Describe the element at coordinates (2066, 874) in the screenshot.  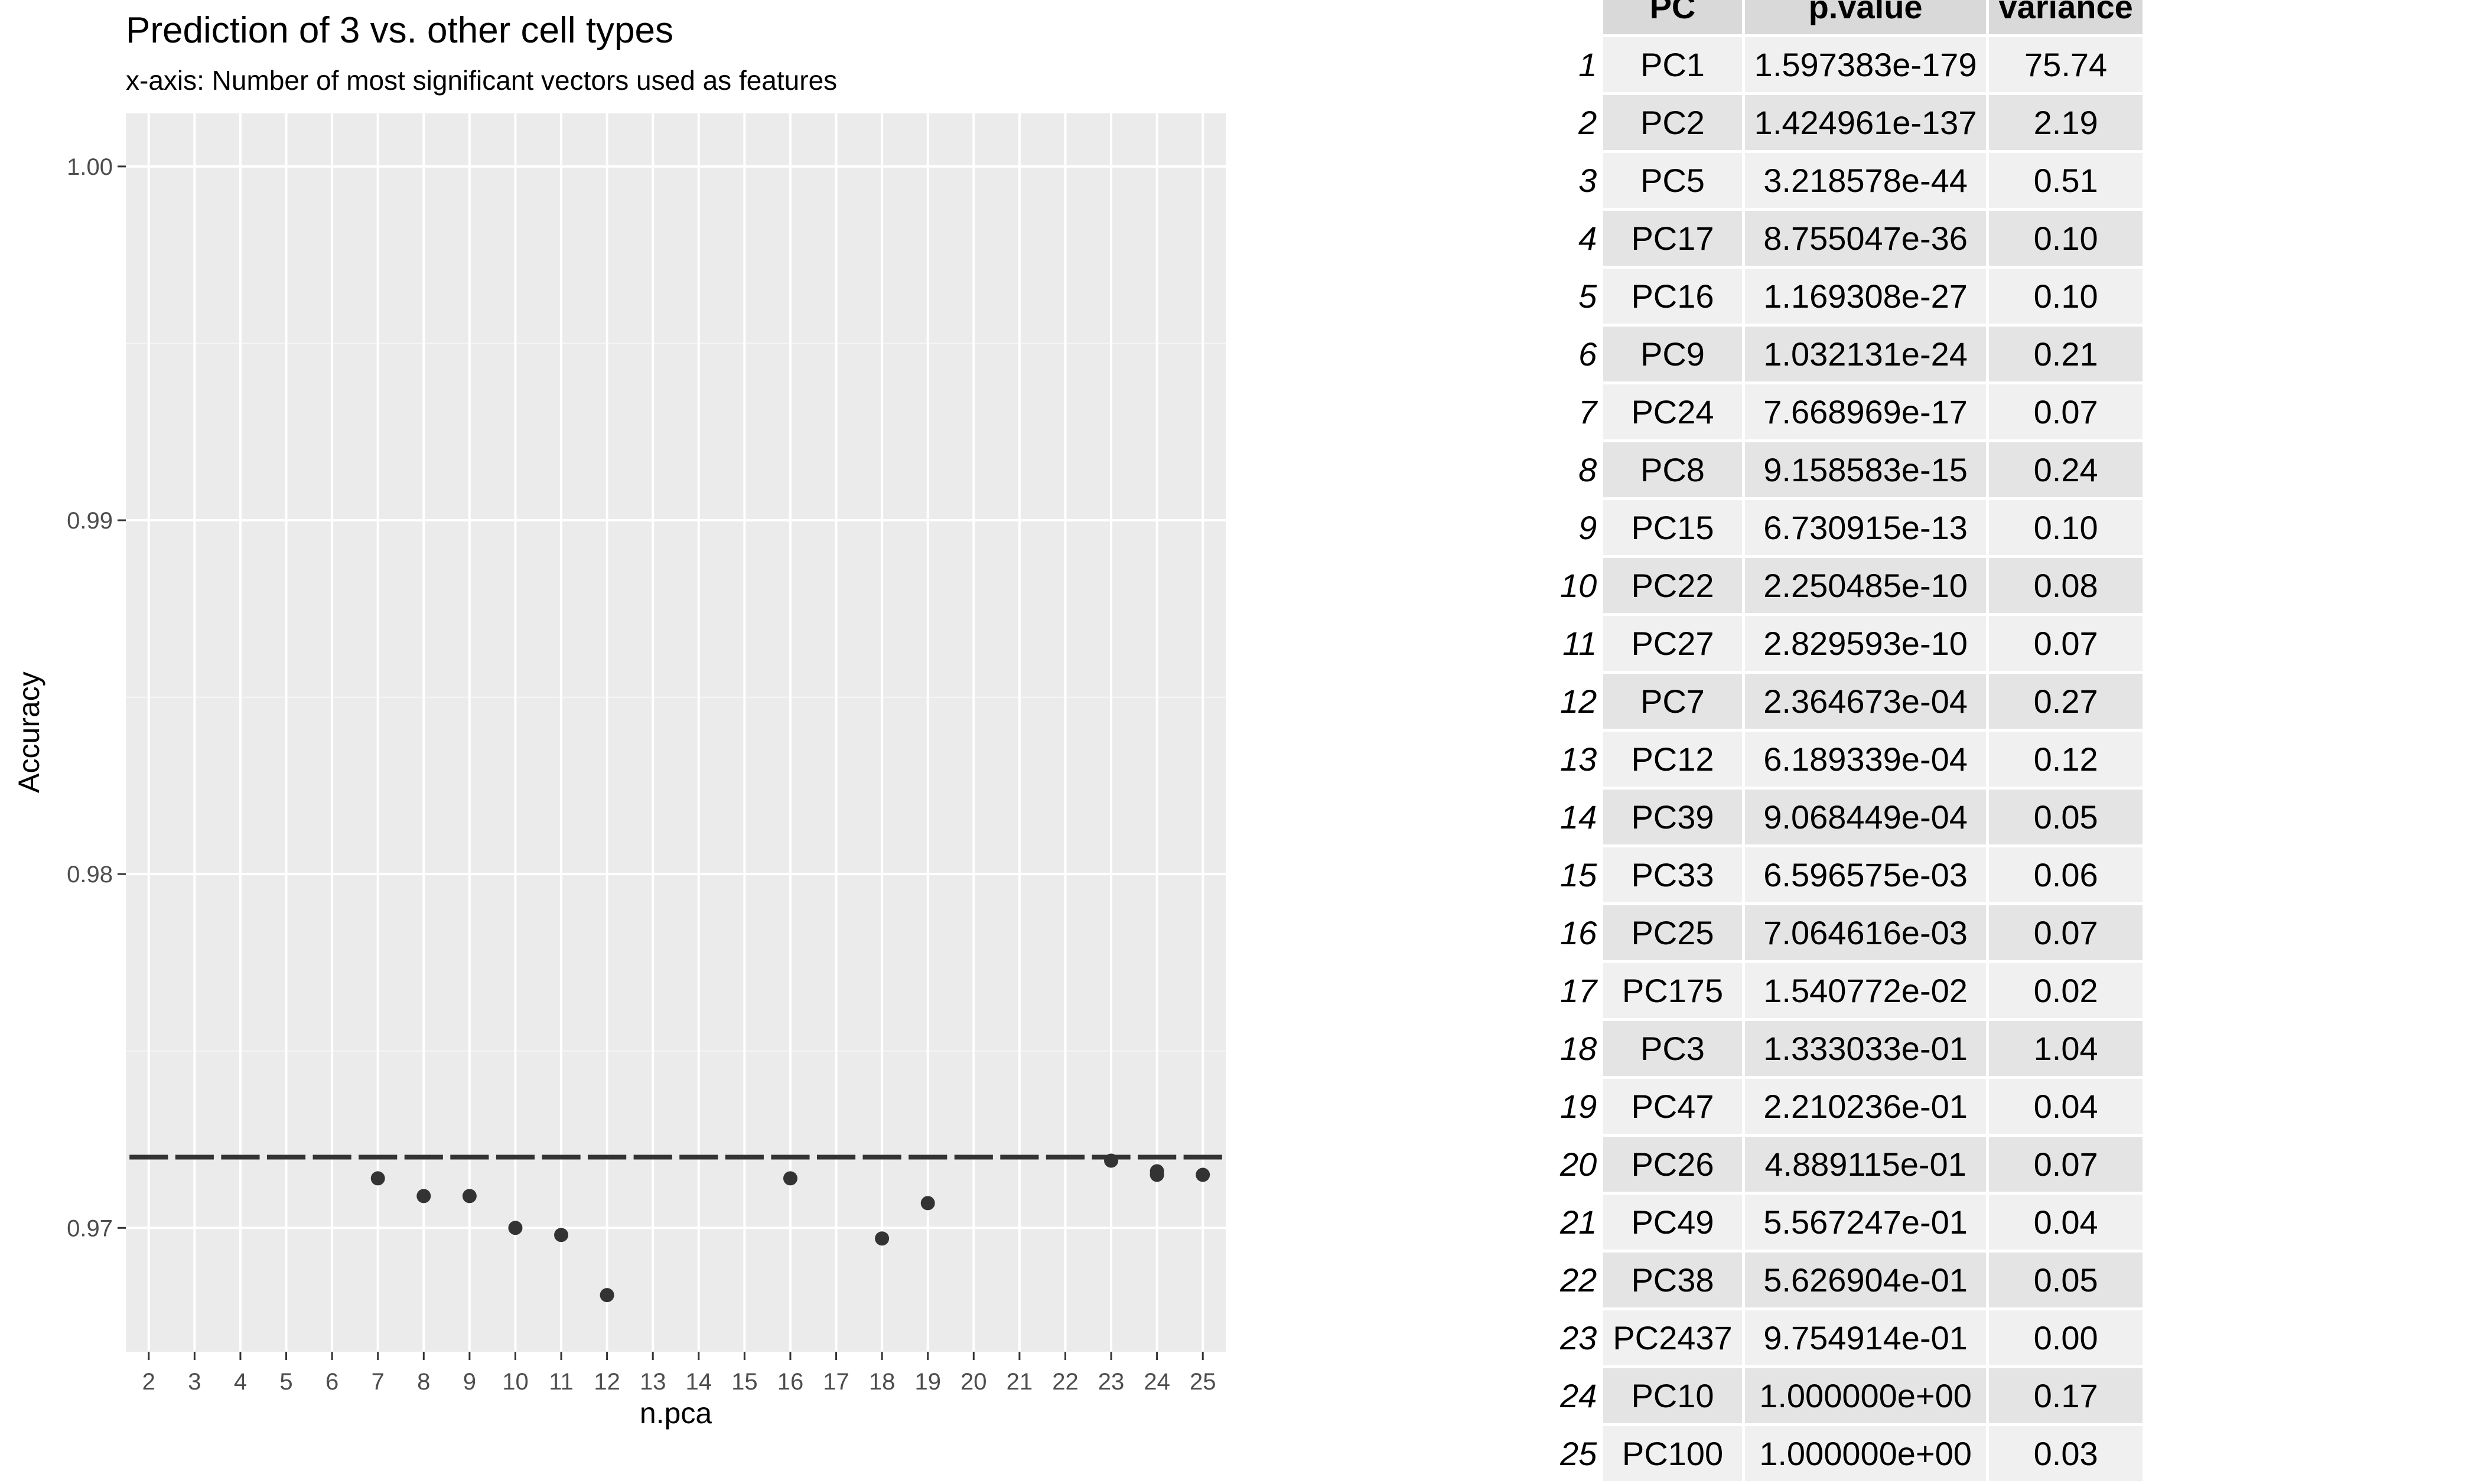
I see `table-cell-variance: 0.06` at that location.